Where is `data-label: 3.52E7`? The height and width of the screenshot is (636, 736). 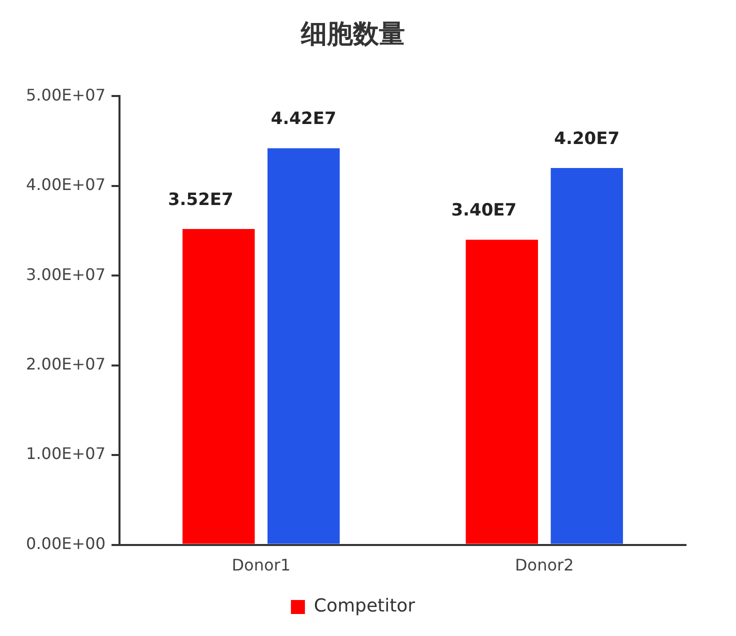 data-label: 3.52E7 is located at coordinates (201, 200).